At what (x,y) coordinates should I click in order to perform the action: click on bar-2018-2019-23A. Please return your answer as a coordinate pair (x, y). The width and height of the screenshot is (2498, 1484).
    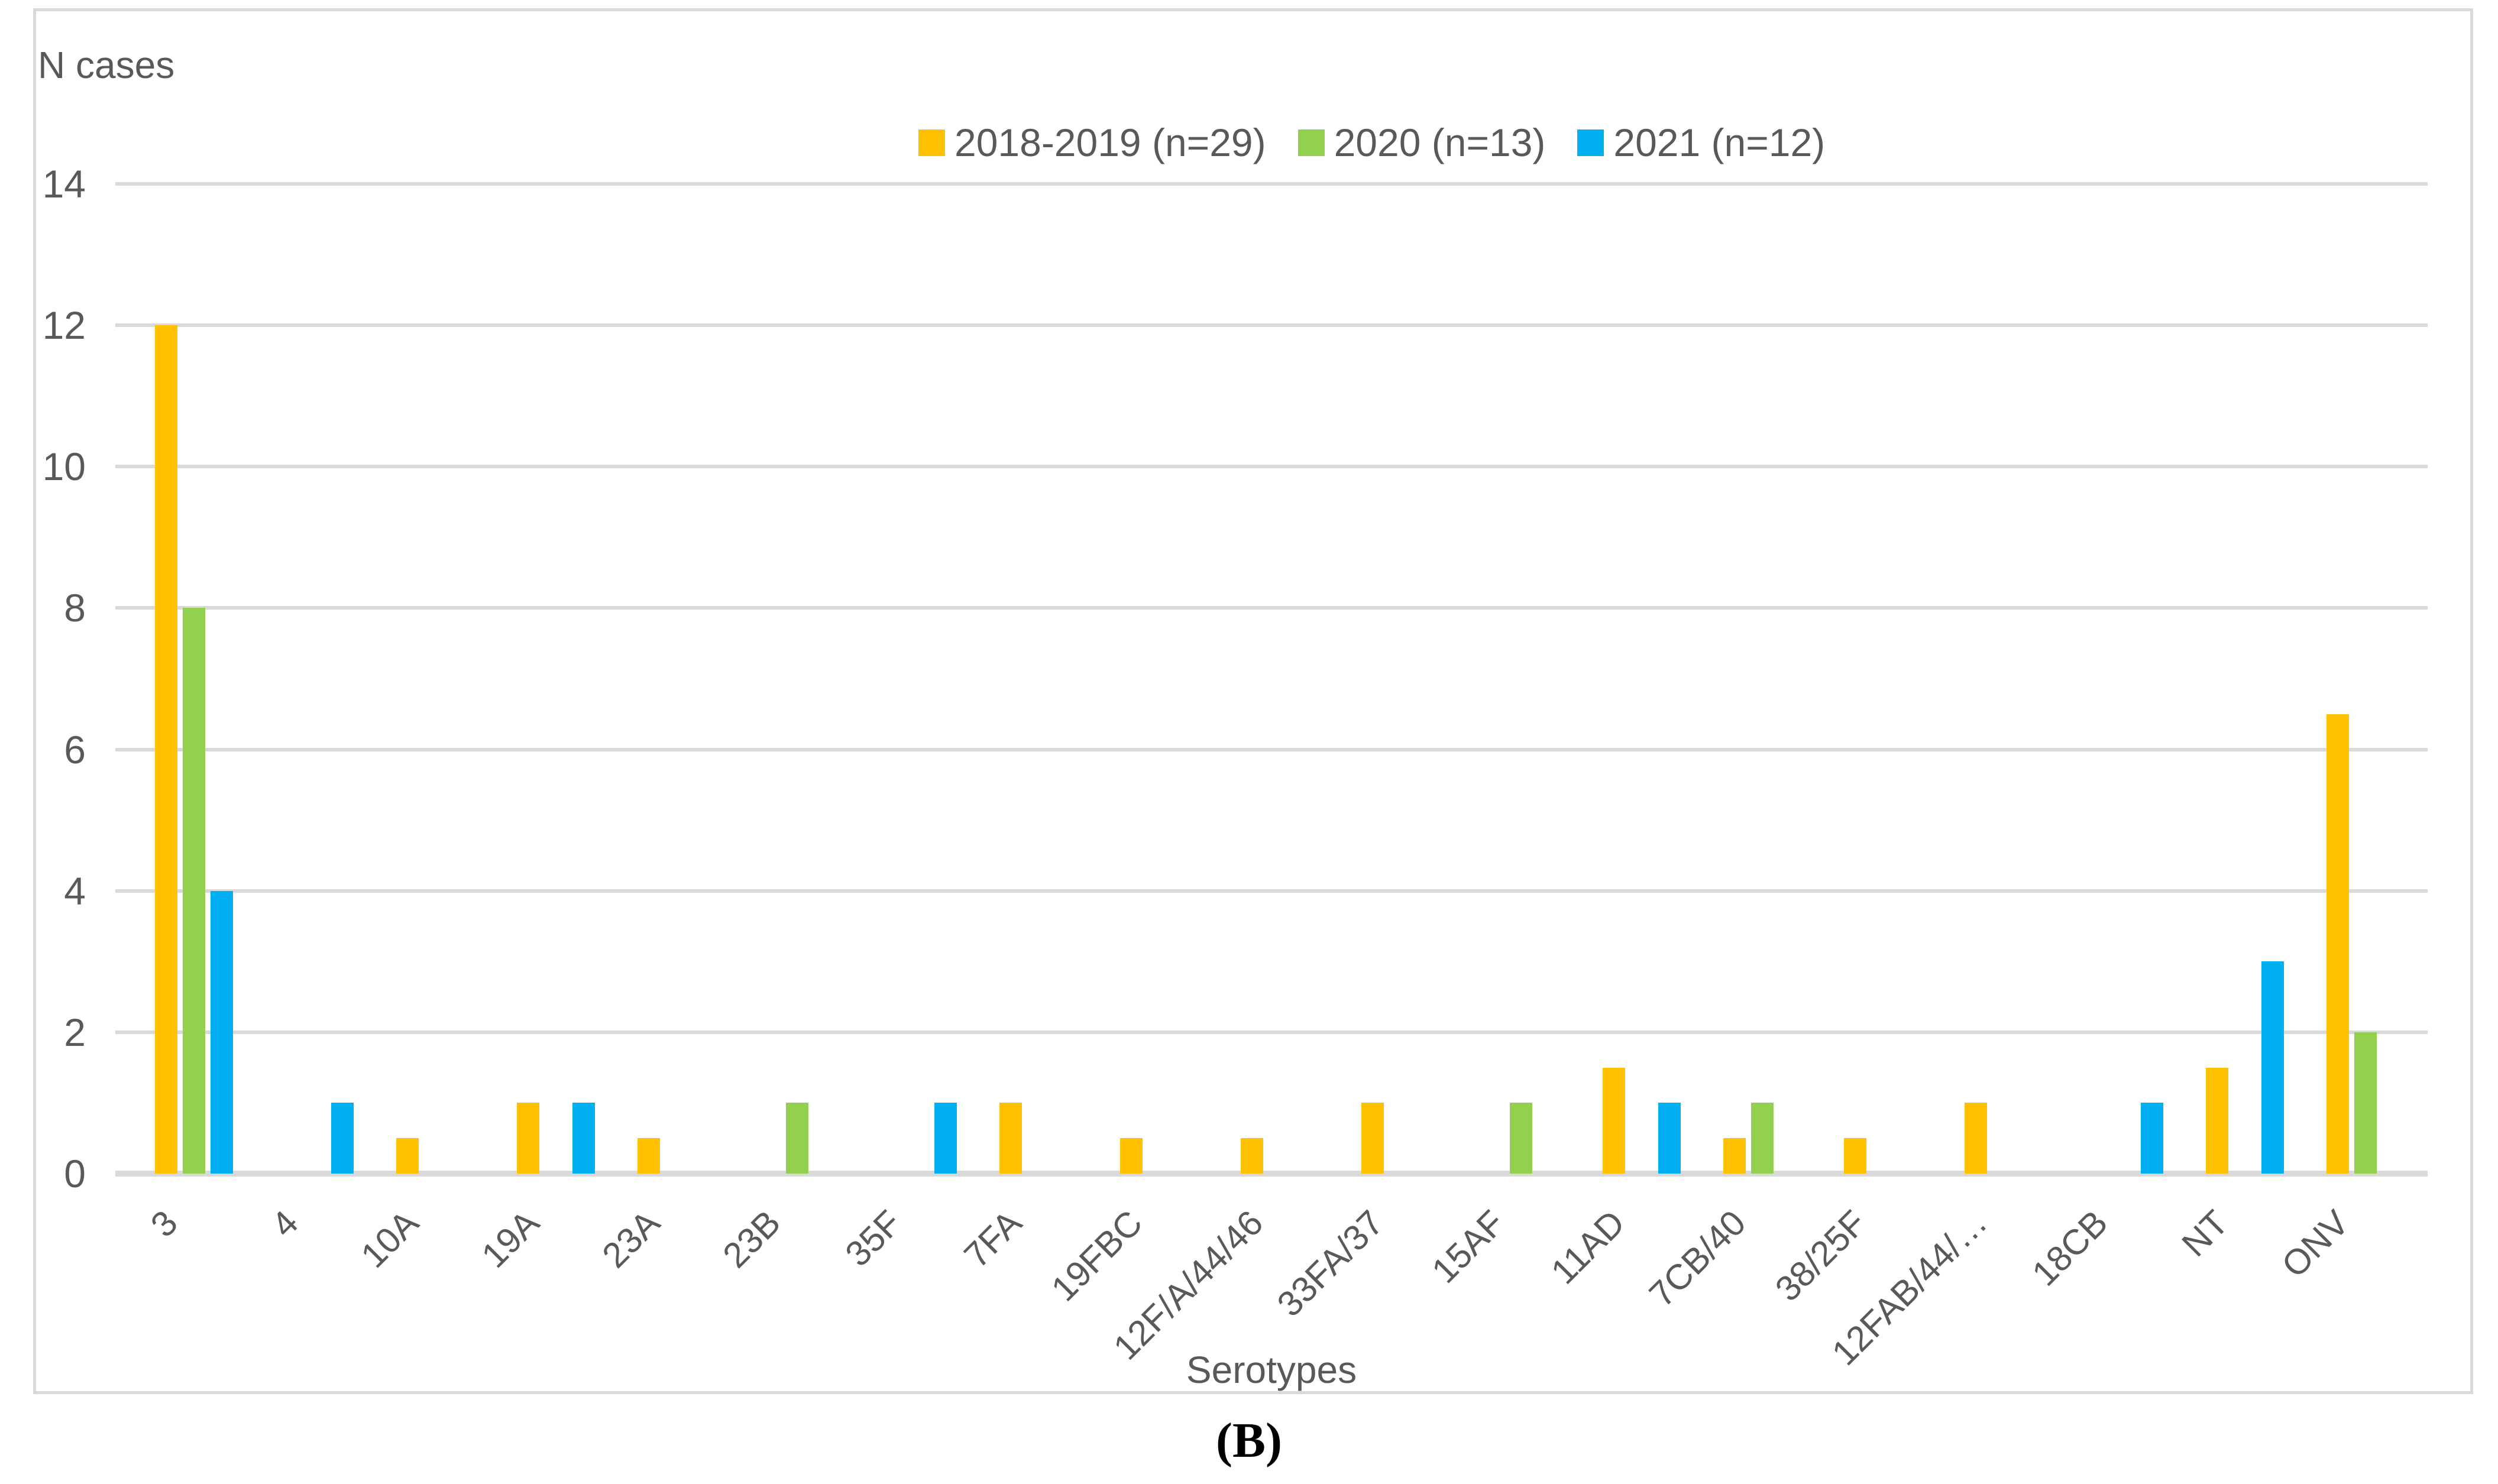
    Looking at the image, I should click on (649, 1156).